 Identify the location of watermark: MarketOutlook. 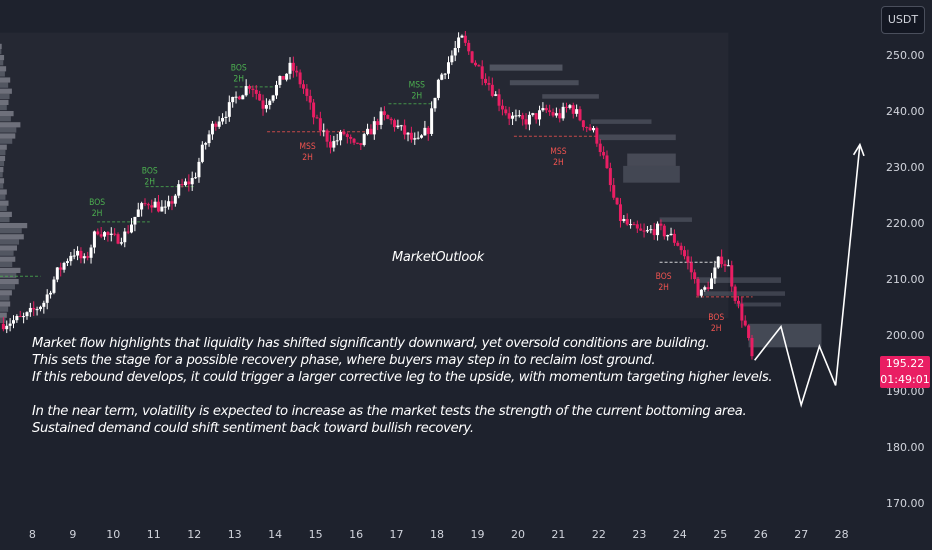
(438, 257).